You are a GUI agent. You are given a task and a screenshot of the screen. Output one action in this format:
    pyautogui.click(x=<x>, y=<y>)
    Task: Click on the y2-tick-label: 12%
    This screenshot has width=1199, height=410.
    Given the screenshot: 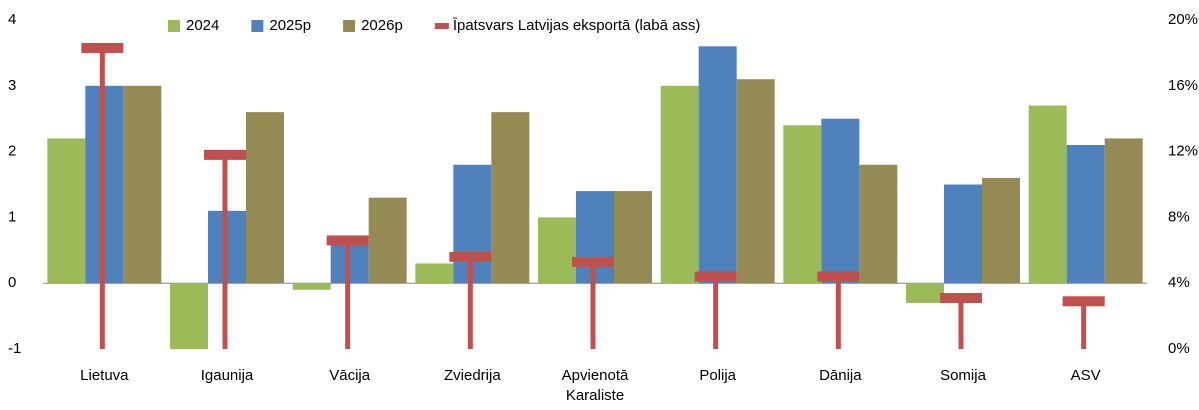 What is the action you would take?
    pyautogui.click(x=1183, y=151)
    